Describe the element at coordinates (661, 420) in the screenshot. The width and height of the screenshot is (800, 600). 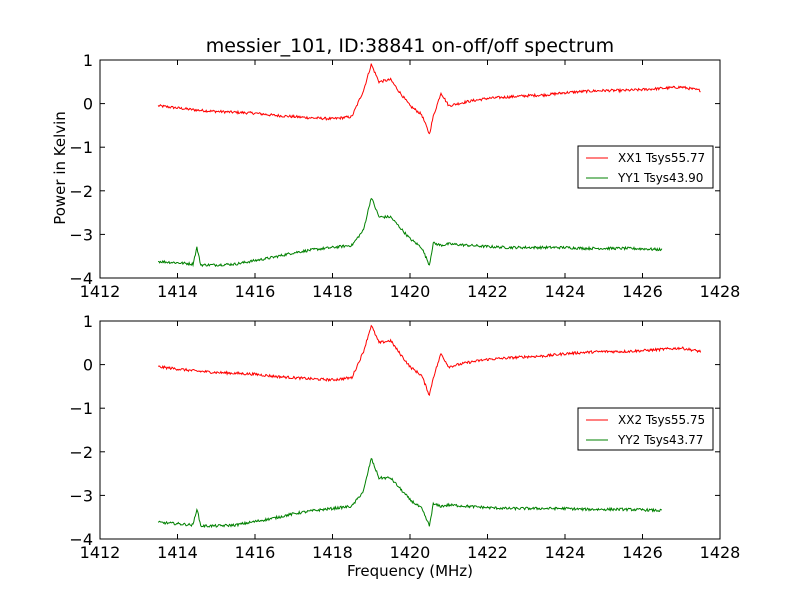
I see `legend-entry: XX2 Tsys55.75` at that location.